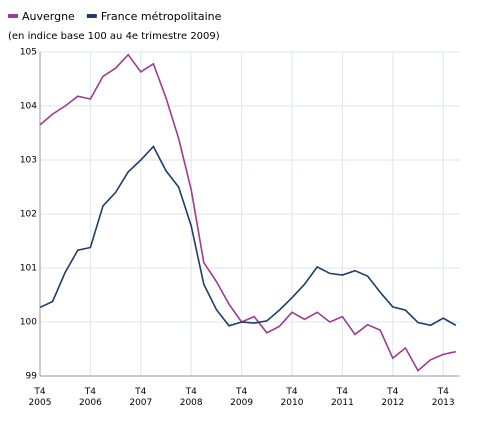 This screenshot has width=480, height=430. I want to click on y-tick-label: 102, so click(28, 215).